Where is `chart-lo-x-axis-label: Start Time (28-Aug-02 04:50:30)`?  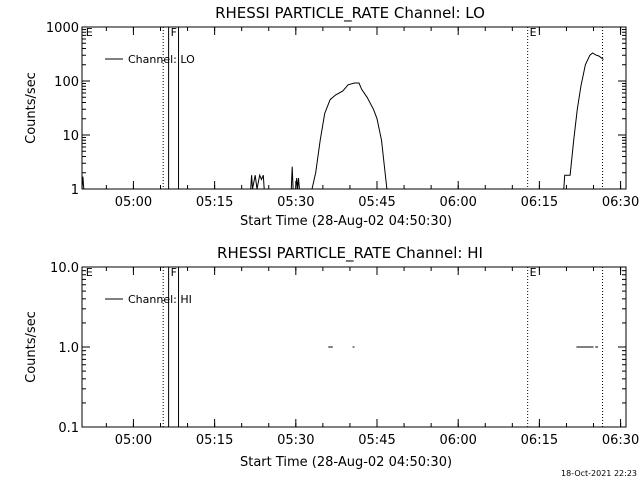 chart-lo-x-axis-label: Start Time (28-Aug-02 04:50:30) is located at coordinates (346, 221).